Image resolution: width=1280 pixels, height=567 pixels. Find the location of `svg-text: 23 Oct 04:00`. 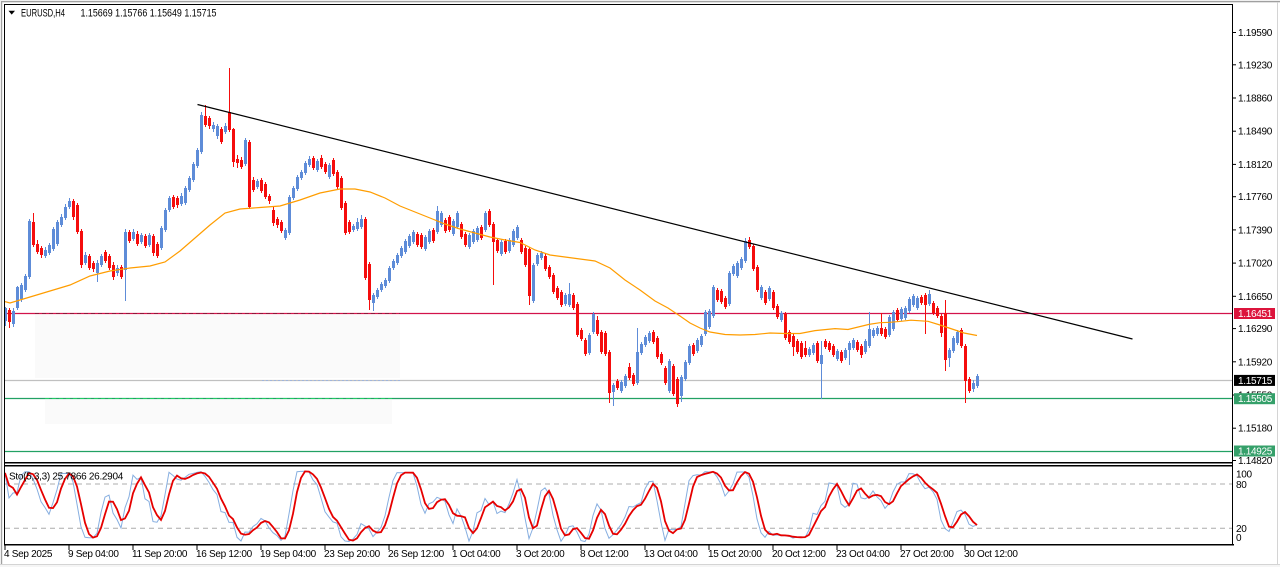

svg-text: 23 Oct 04:00 is located at coordinates (863, 554).